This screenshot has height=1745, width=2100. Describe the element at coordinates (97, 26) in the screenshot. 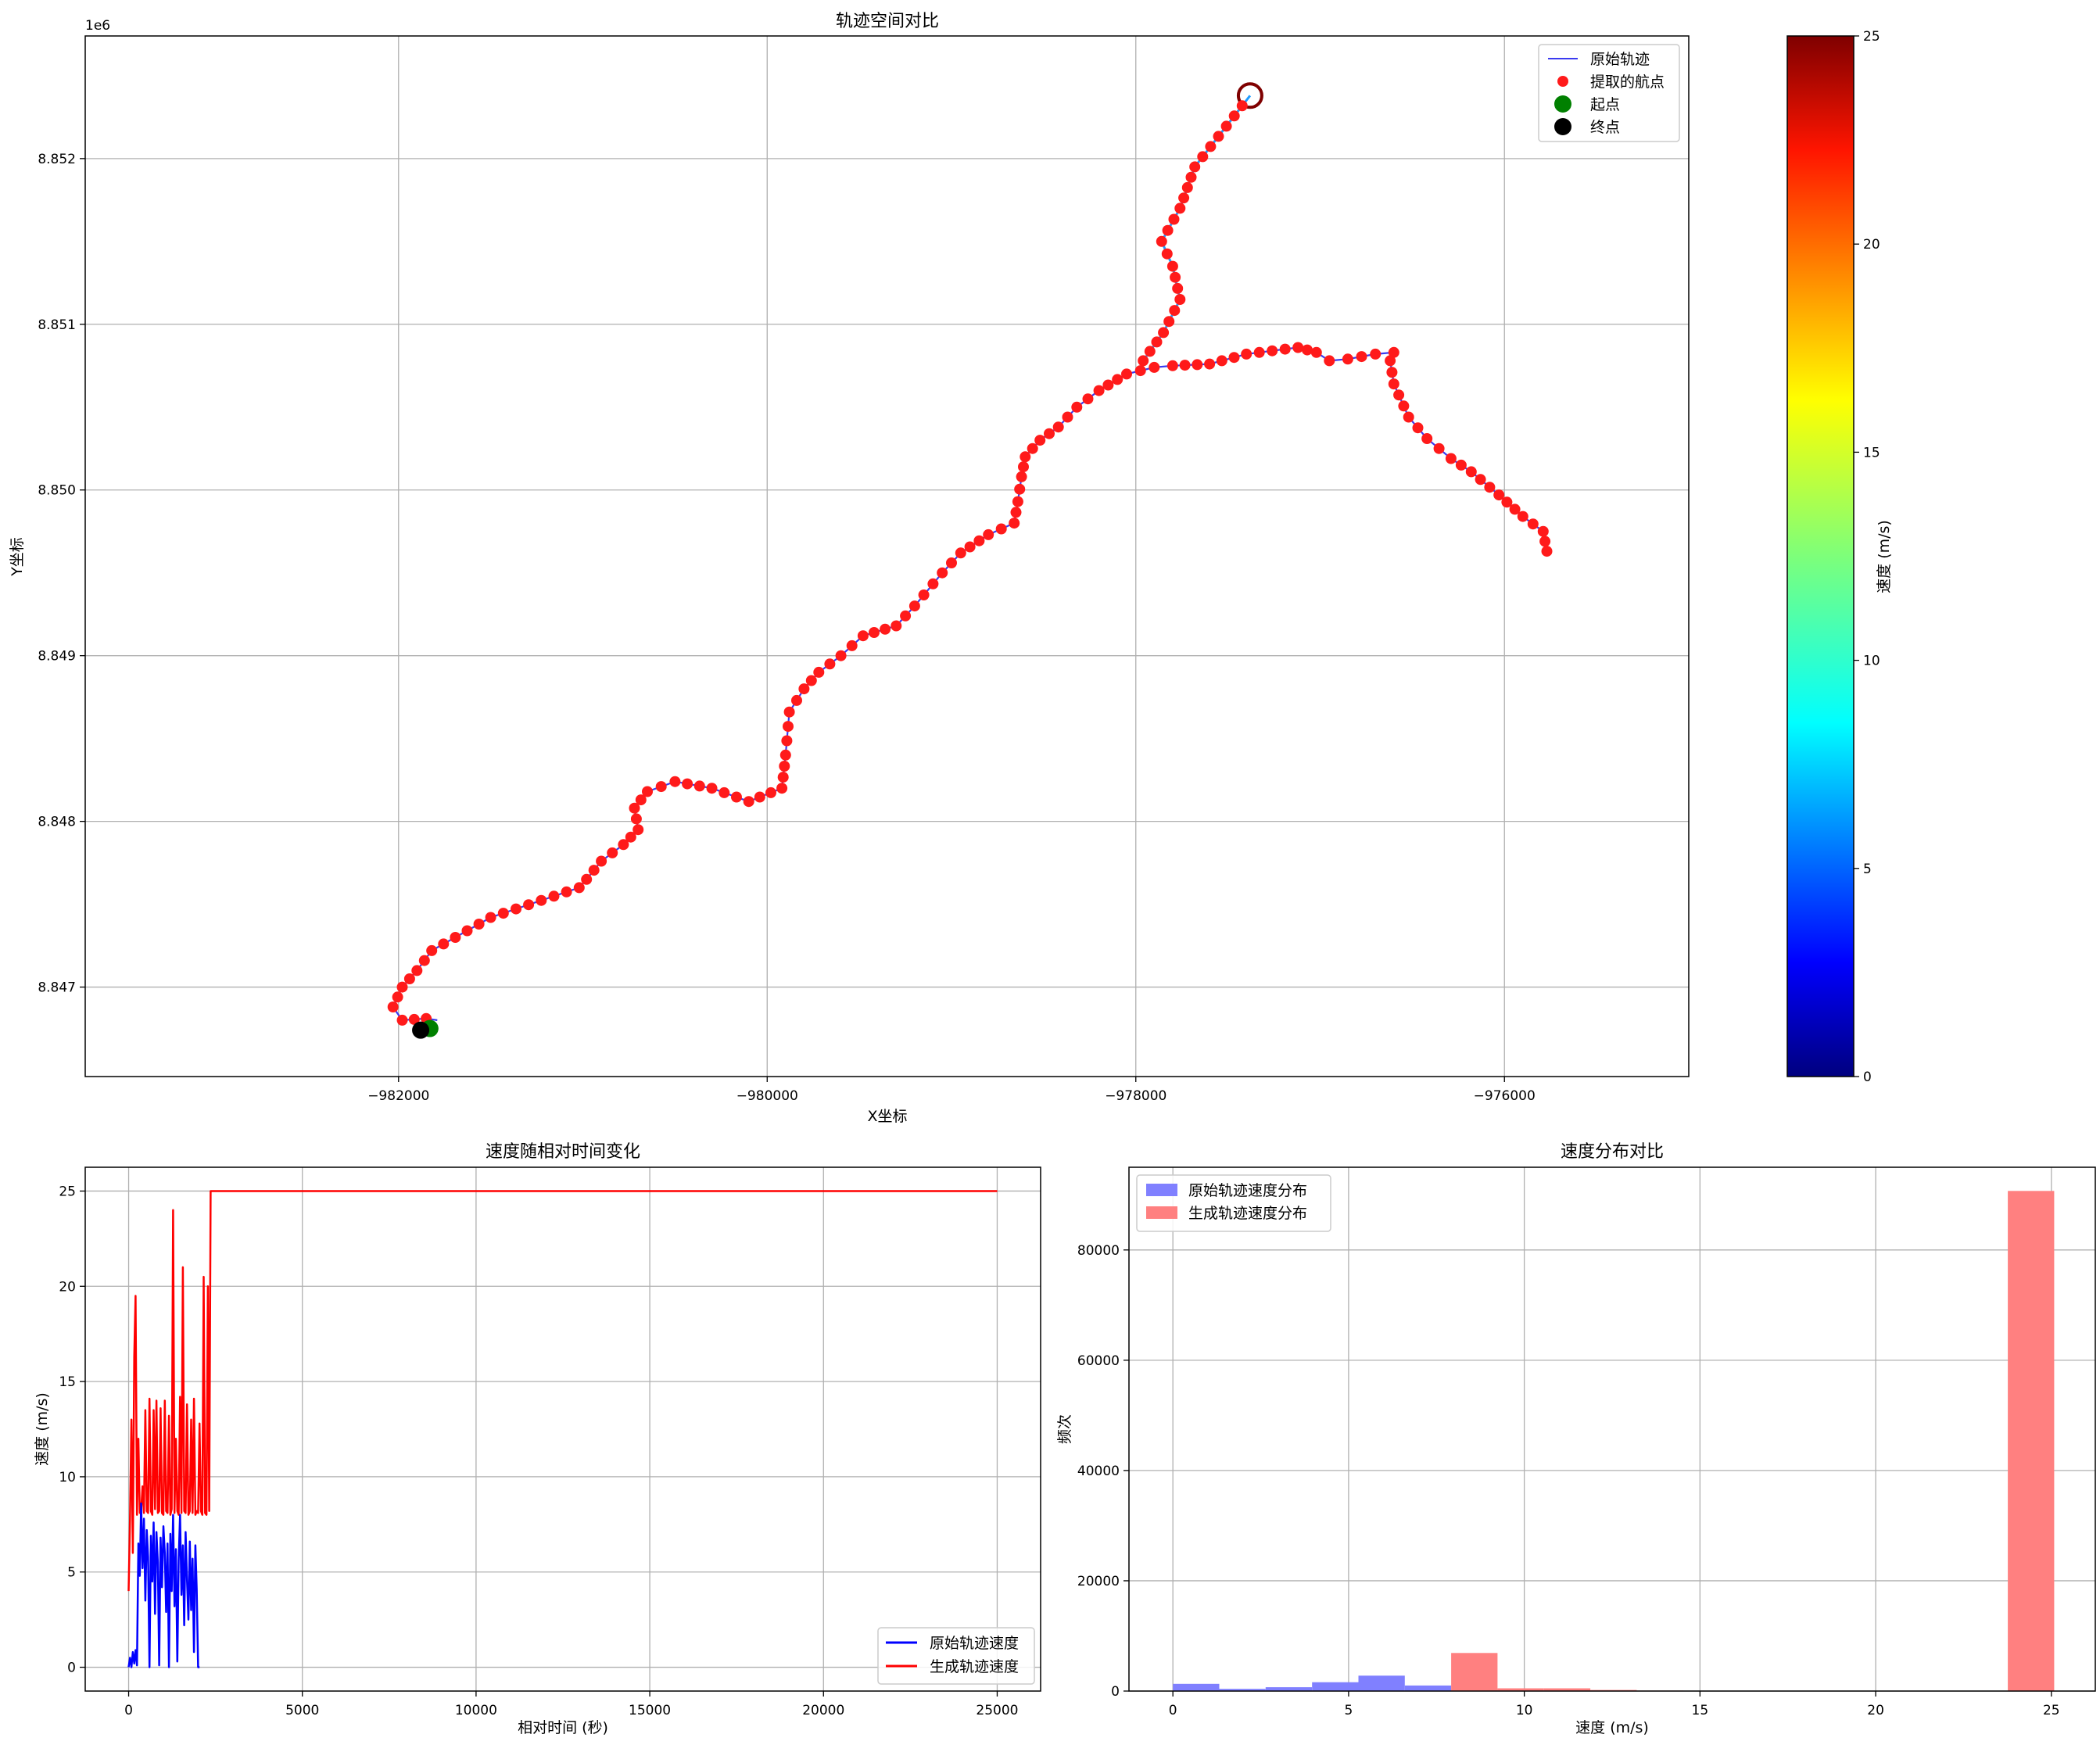

I see `y-offset-label: 1e6` at that location.